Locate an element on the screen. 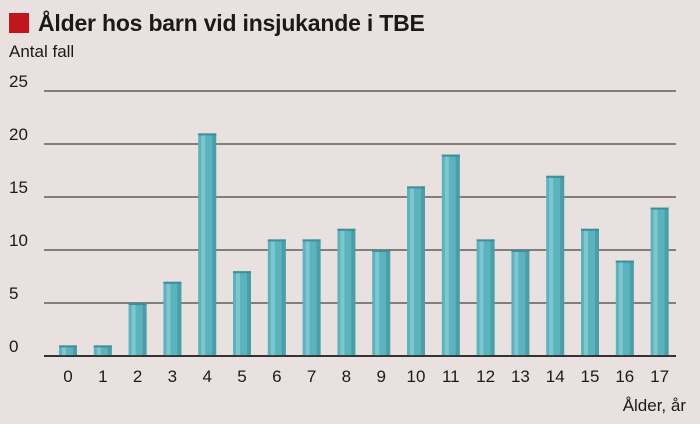  x-tick-label: 1 is located at coordinates (102, 376).